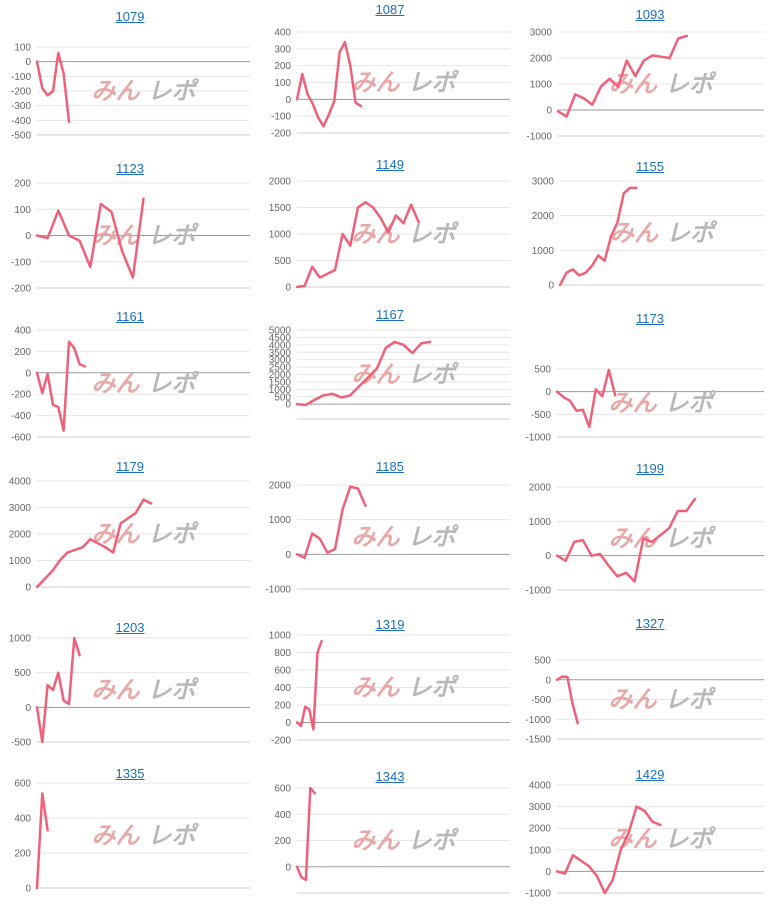  What do you see at coordinates (540, 786) in the screenshot?
I see `y-tick-label: 4000` at bounding box center [540, 786].